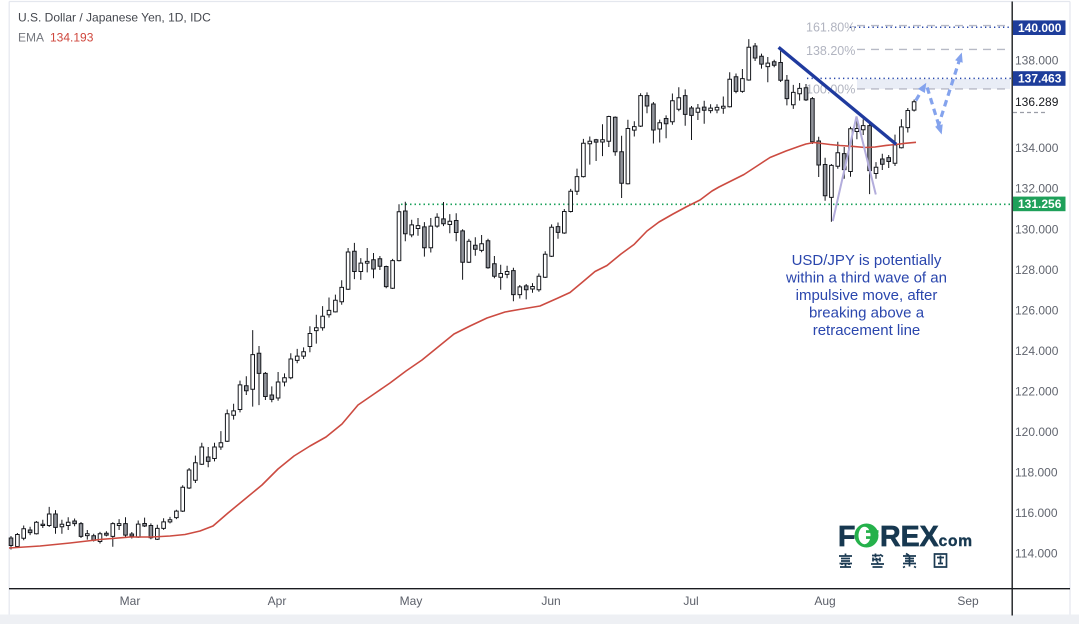  What do you see at coordinates (1037, 189) in the screenshot?
I see `svg-text: 132.000` at bounding box center [1037, 189].